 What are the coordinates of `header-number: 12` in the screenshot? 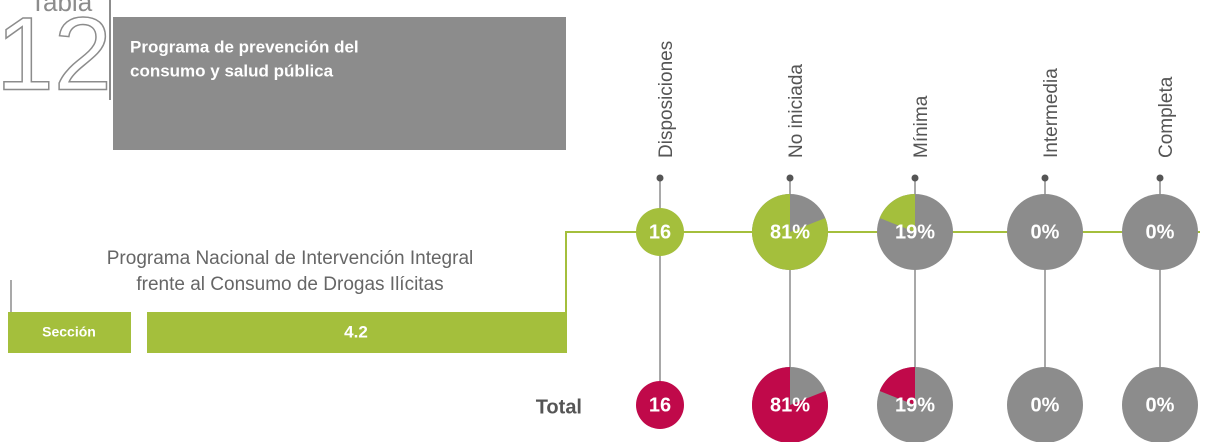 It's located at (56, 56).